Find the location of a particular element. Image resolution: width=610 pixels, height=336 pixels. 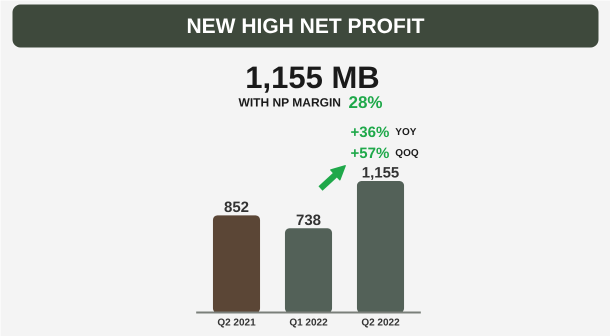

data-label: 852 is located at coordinates (237, 207).